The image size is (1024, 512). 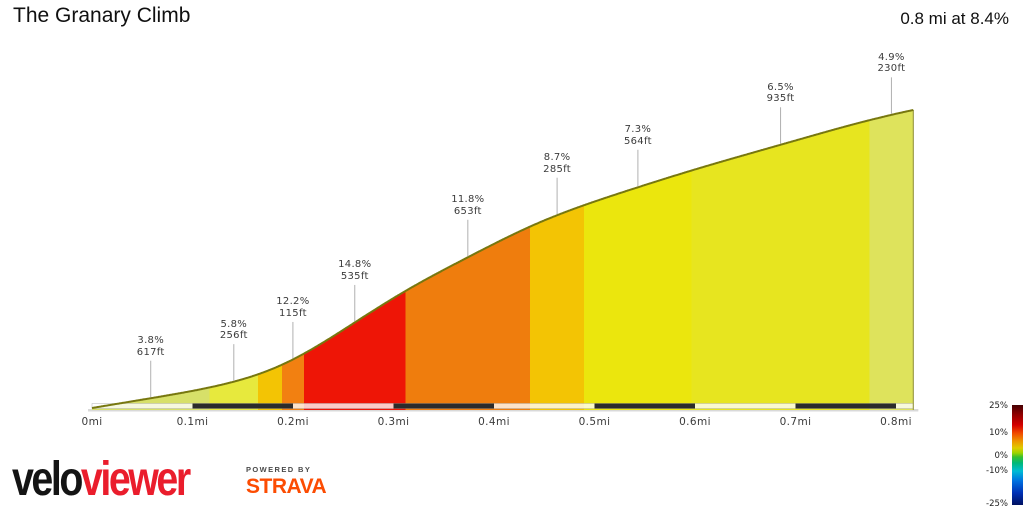 What do you see at coordinates (234, 324) in the screenshot?
I see `segment-gradient-value: 5.8%` at bounding box center [234, 324].